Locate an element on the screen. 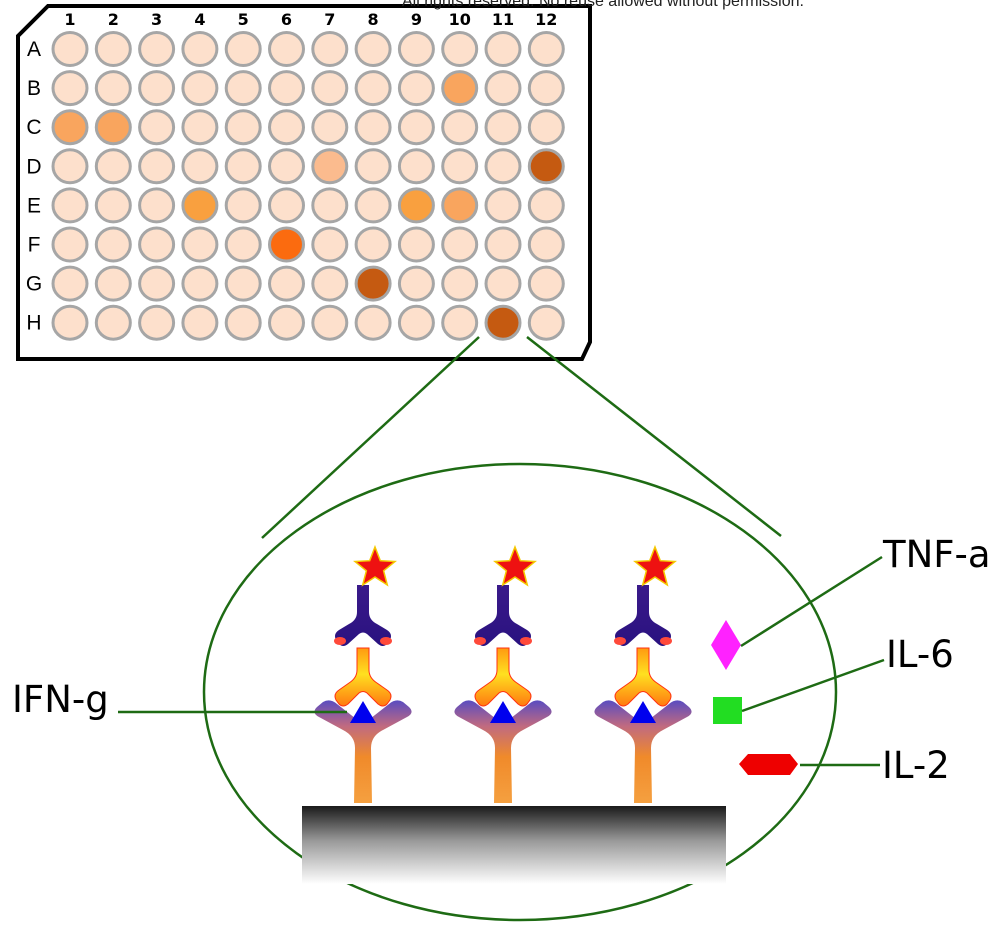 This screenshot has width=1001, height=927. zoom-line-right is located at coordinates (654, 436).